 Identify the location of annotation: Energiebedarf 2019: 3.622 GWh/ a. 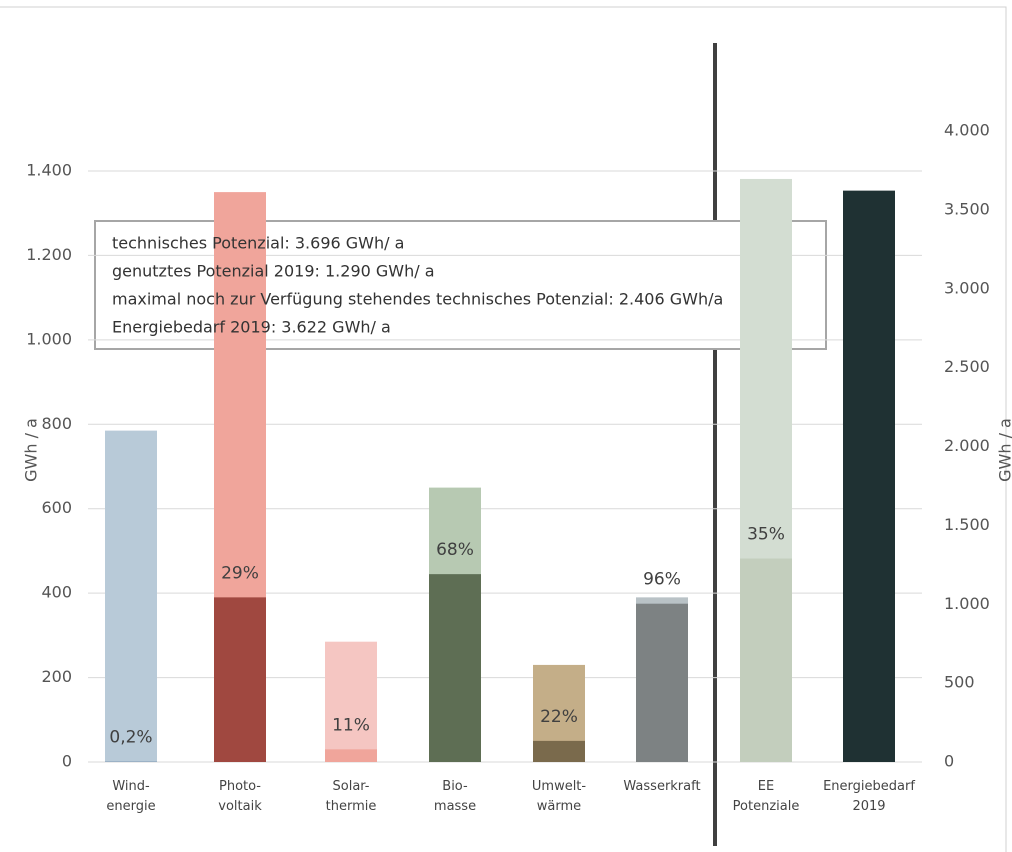
(251, 327).